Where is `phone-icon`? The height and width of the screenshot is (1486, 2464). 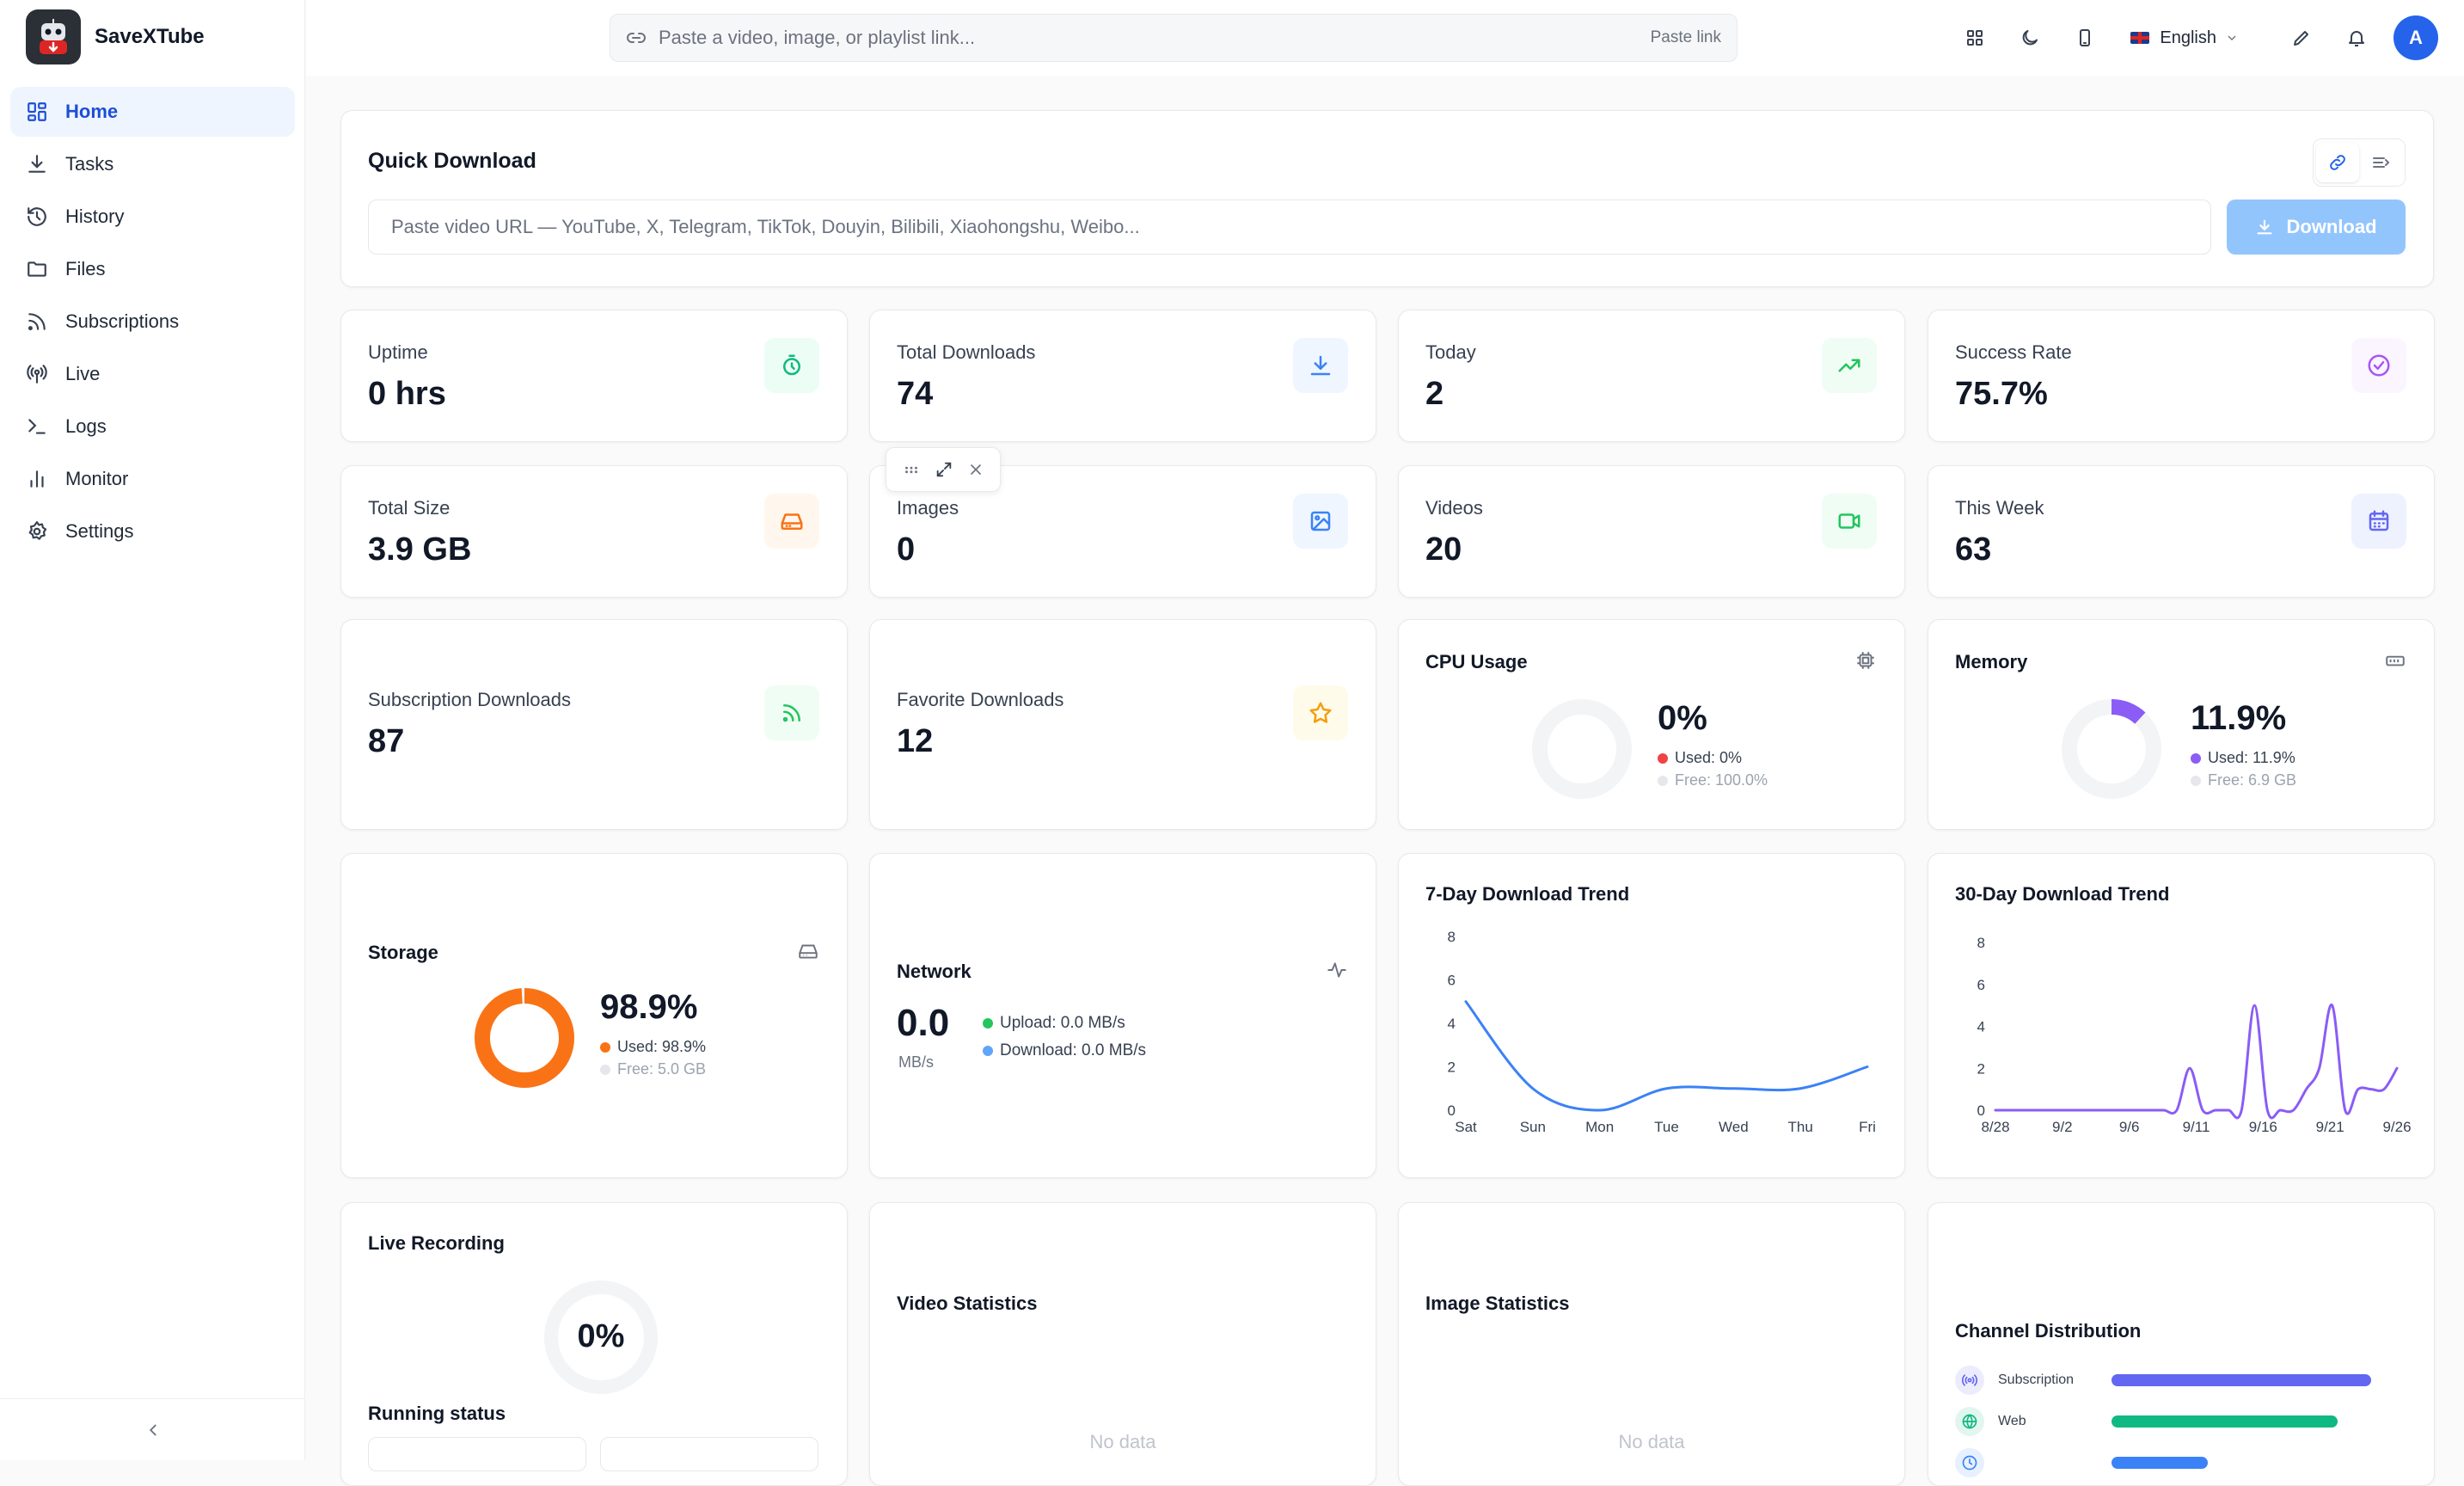
phone-icon is located at coordinates (2085, 37).